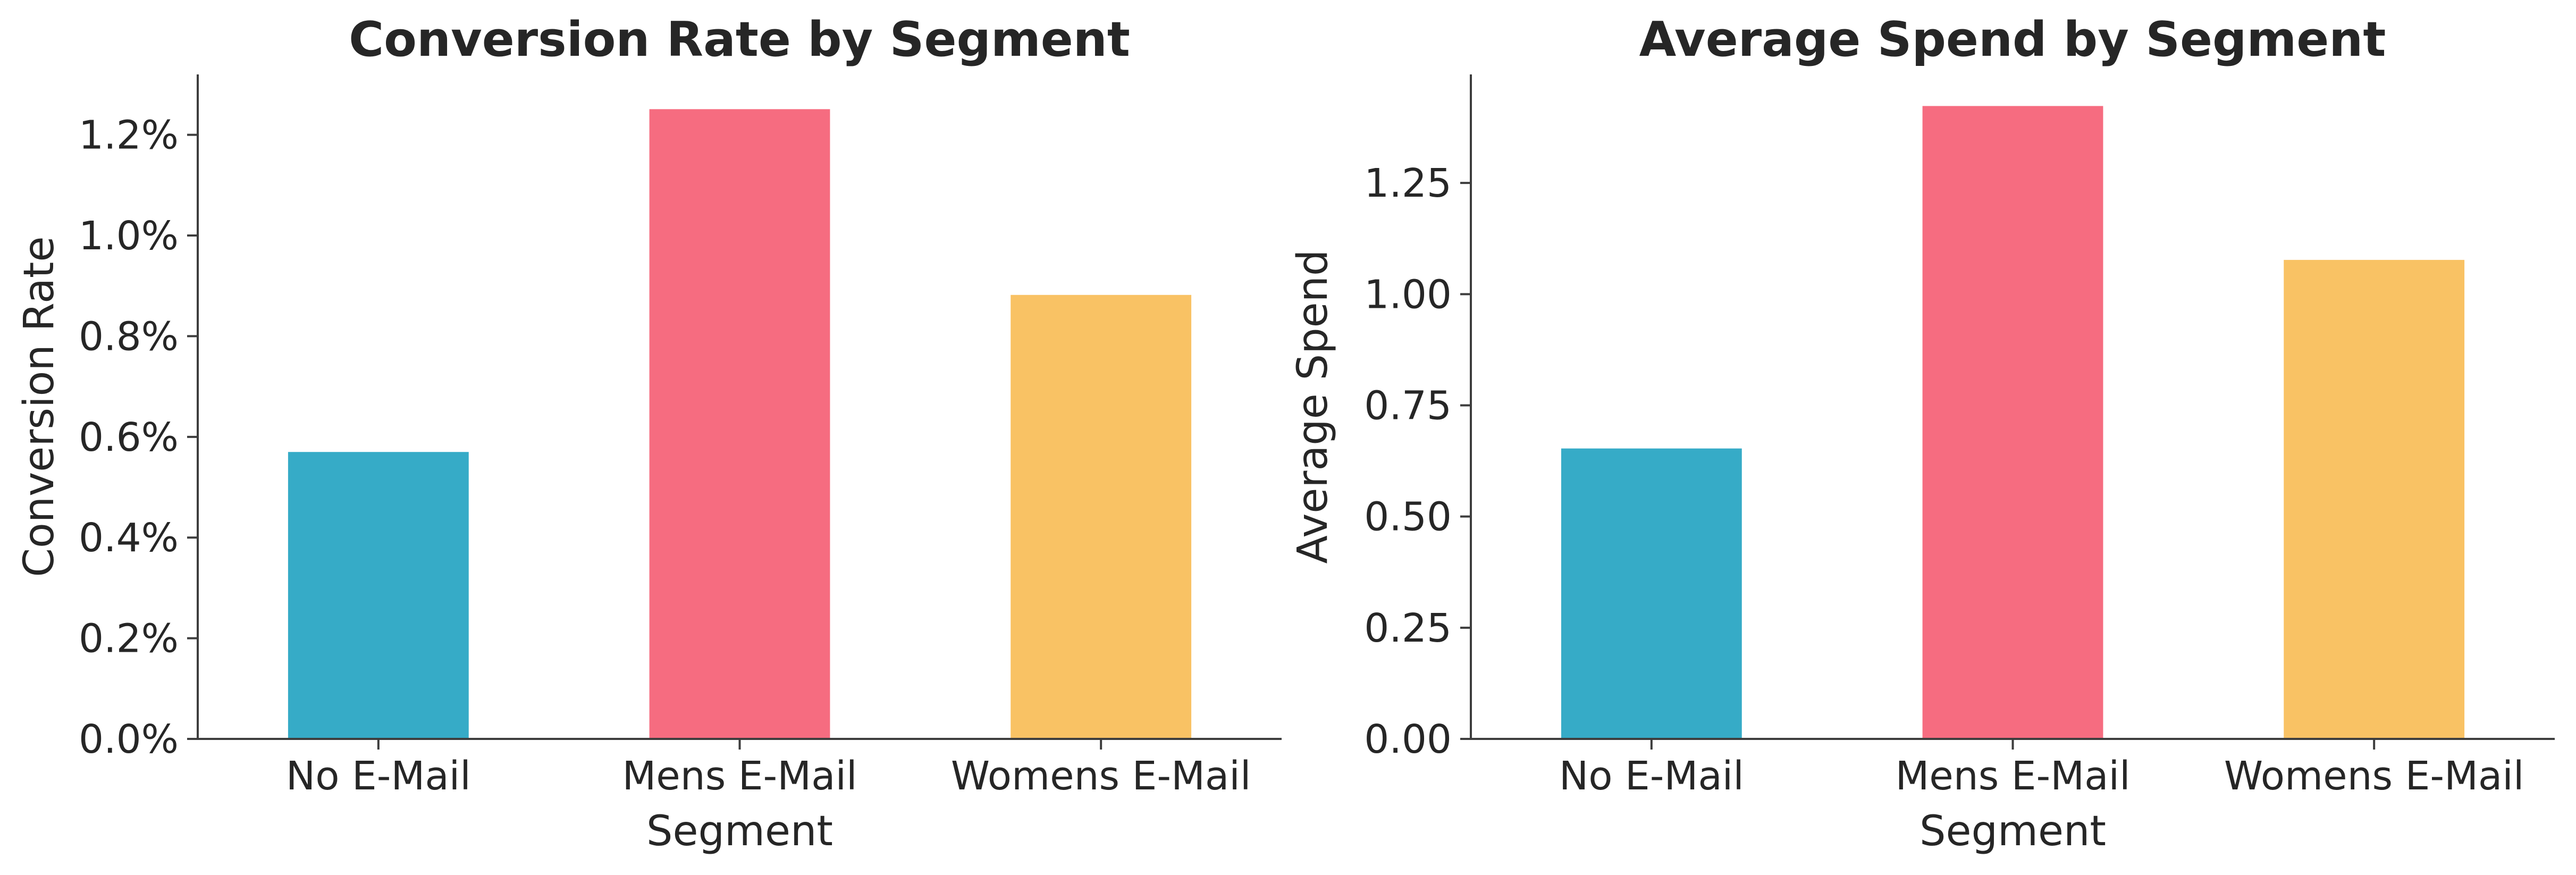 The width and height of the screenshot is (2576, 875). I want to click on y-tick-label: 0.8%, so click(129, 336).